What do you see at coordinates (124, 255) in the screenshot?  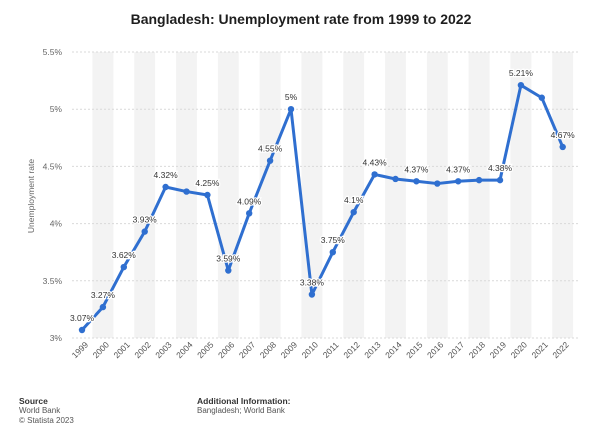 I see `data-label: 3.62%` at bounding box center [124, 255].